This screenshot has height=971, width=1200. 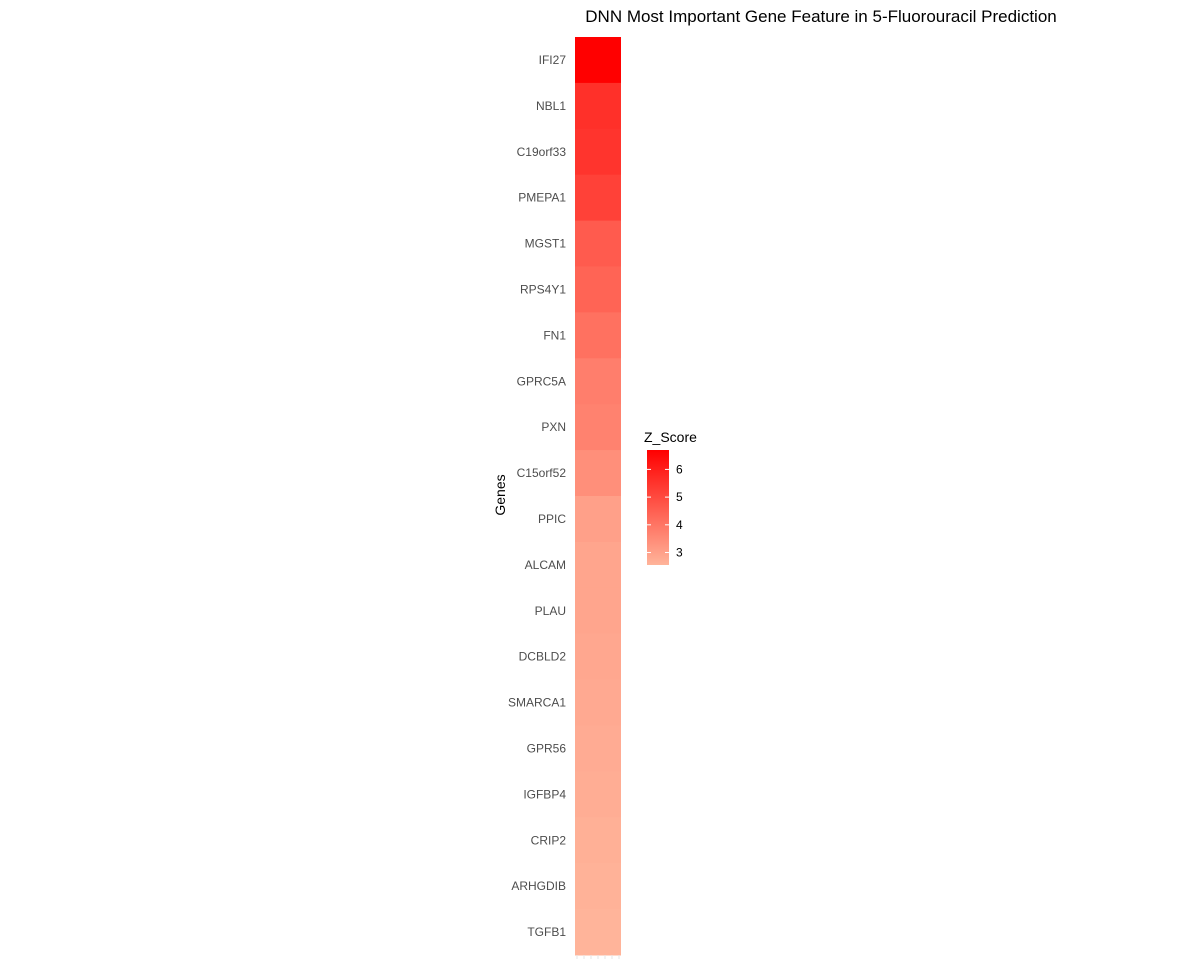 I want to click on x-axis-ticks, so click(x=598, y=957).